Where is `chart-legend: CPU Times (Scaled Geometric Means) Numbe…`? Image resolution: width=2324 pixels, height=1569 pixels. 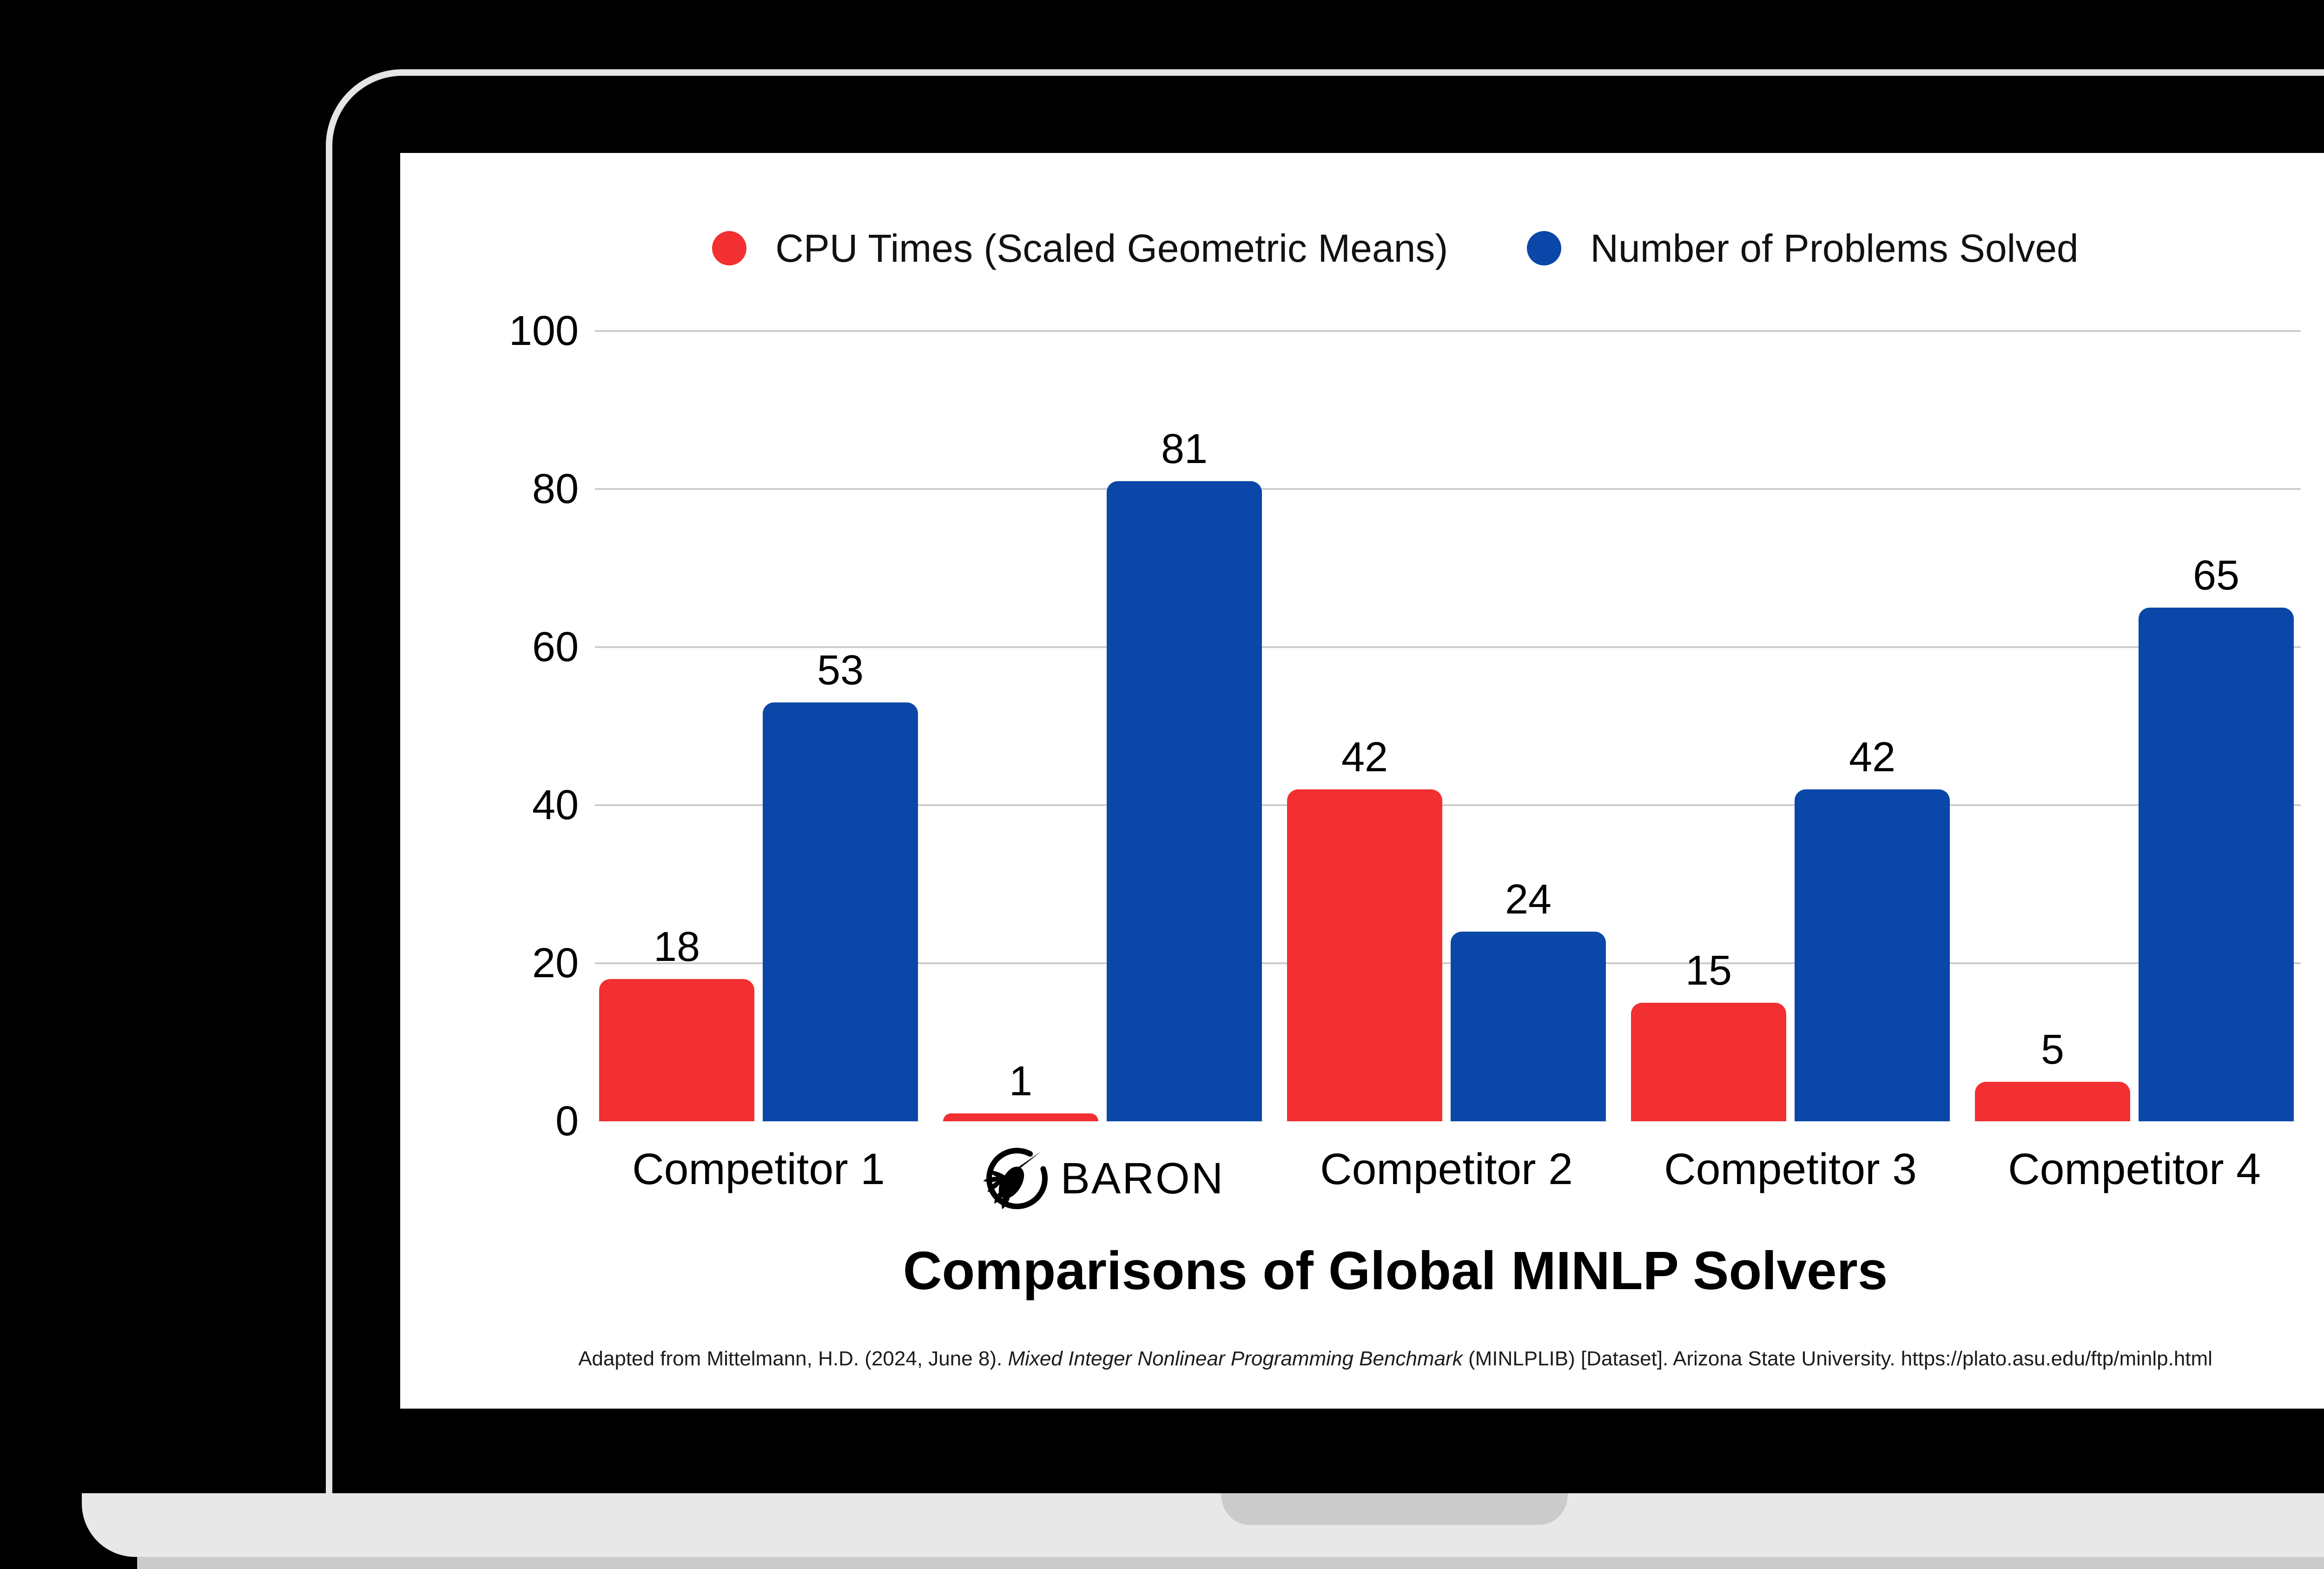 chart-legend: CPU Times (Scaled Geometric Means) Numbe… is located at coordinates (1362, 248).